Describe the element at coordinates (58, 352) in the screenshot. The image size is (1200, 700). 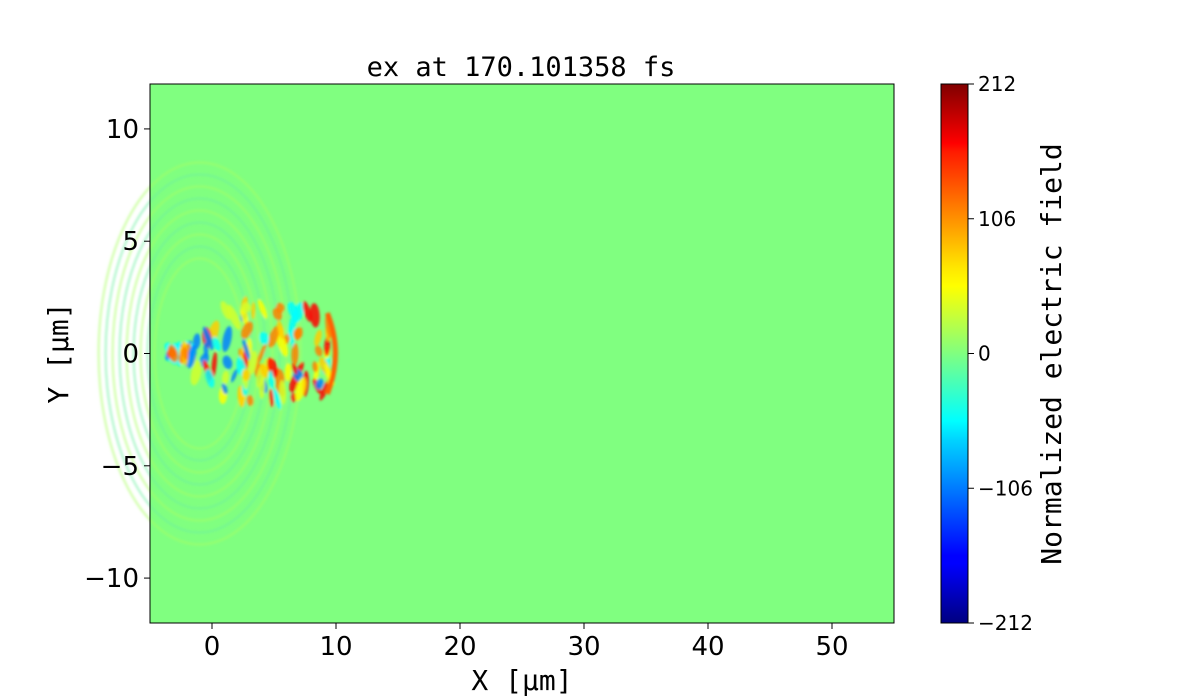
I see `y-axis-label: Y [μm]` at that location.